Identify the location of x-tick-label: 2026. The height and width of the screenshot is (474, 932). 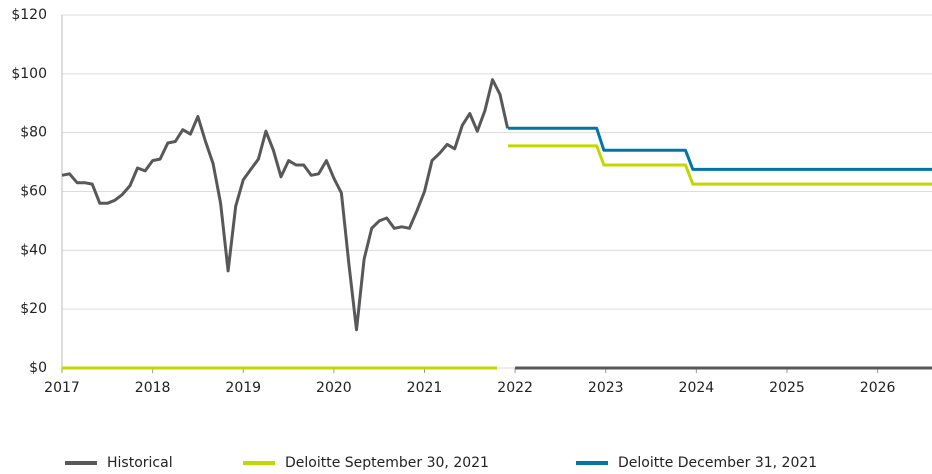
(878, 388).